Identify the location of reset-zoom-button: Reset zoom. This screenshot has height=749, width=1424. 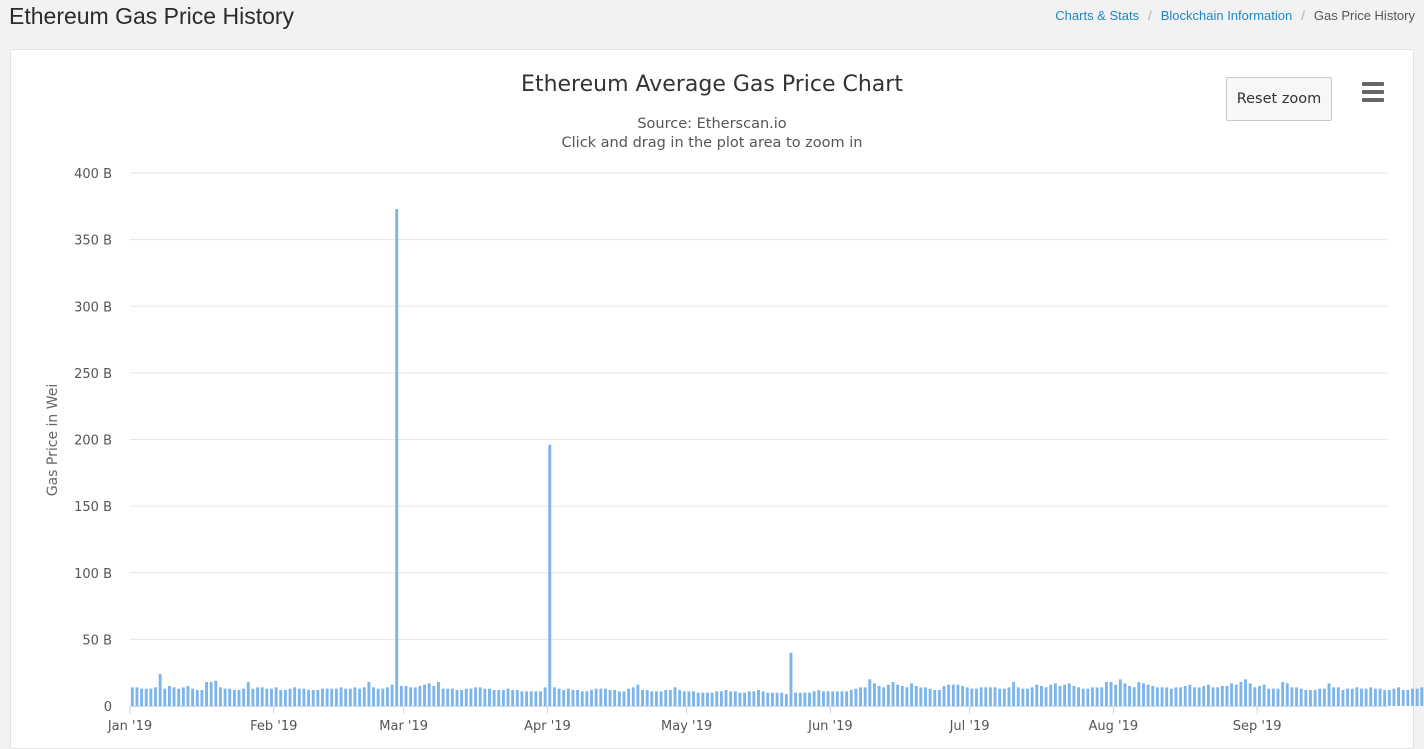
(1279, 99).